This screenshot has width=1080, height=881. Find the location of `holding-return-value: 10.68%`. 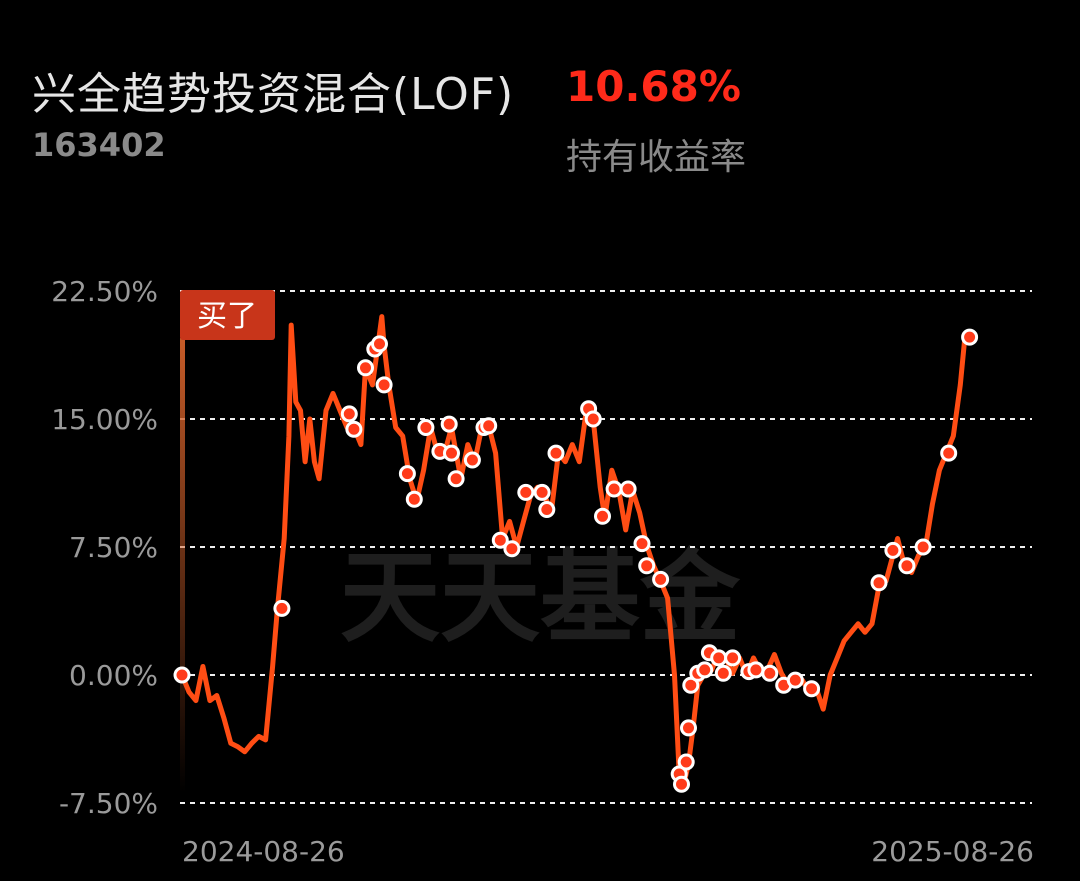

holding-return-value: 10.68% is located at coordinates (653, 86).